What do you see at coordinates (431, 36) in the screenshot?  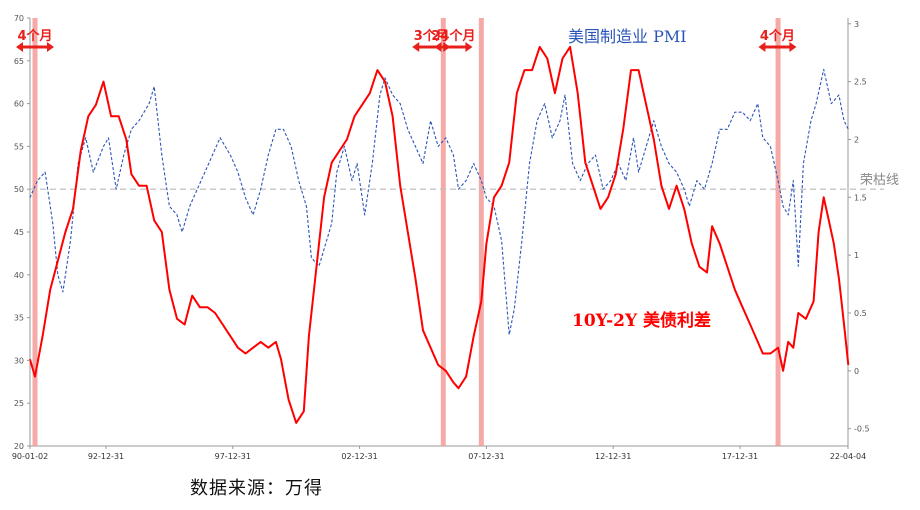 I see `lag-label-1: 3个月` at bounding box center [431, 36].